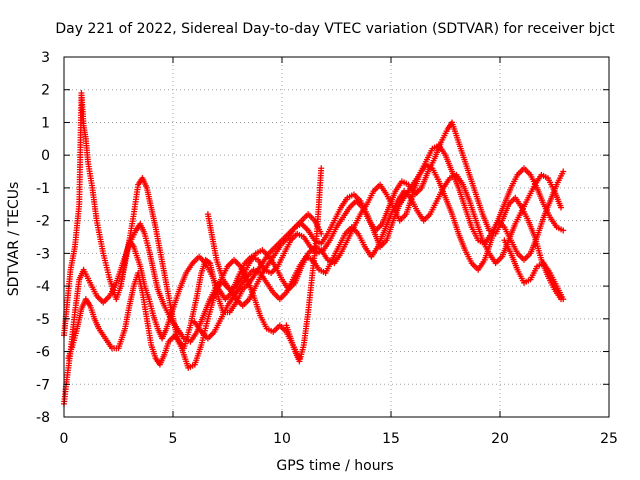 The height and width of the screenshot is (480, 640). Describe the element at coordinates (339, 439) in the screenshot. I see `x-tick-labels: 0 5 10 15 20 25` at that location.